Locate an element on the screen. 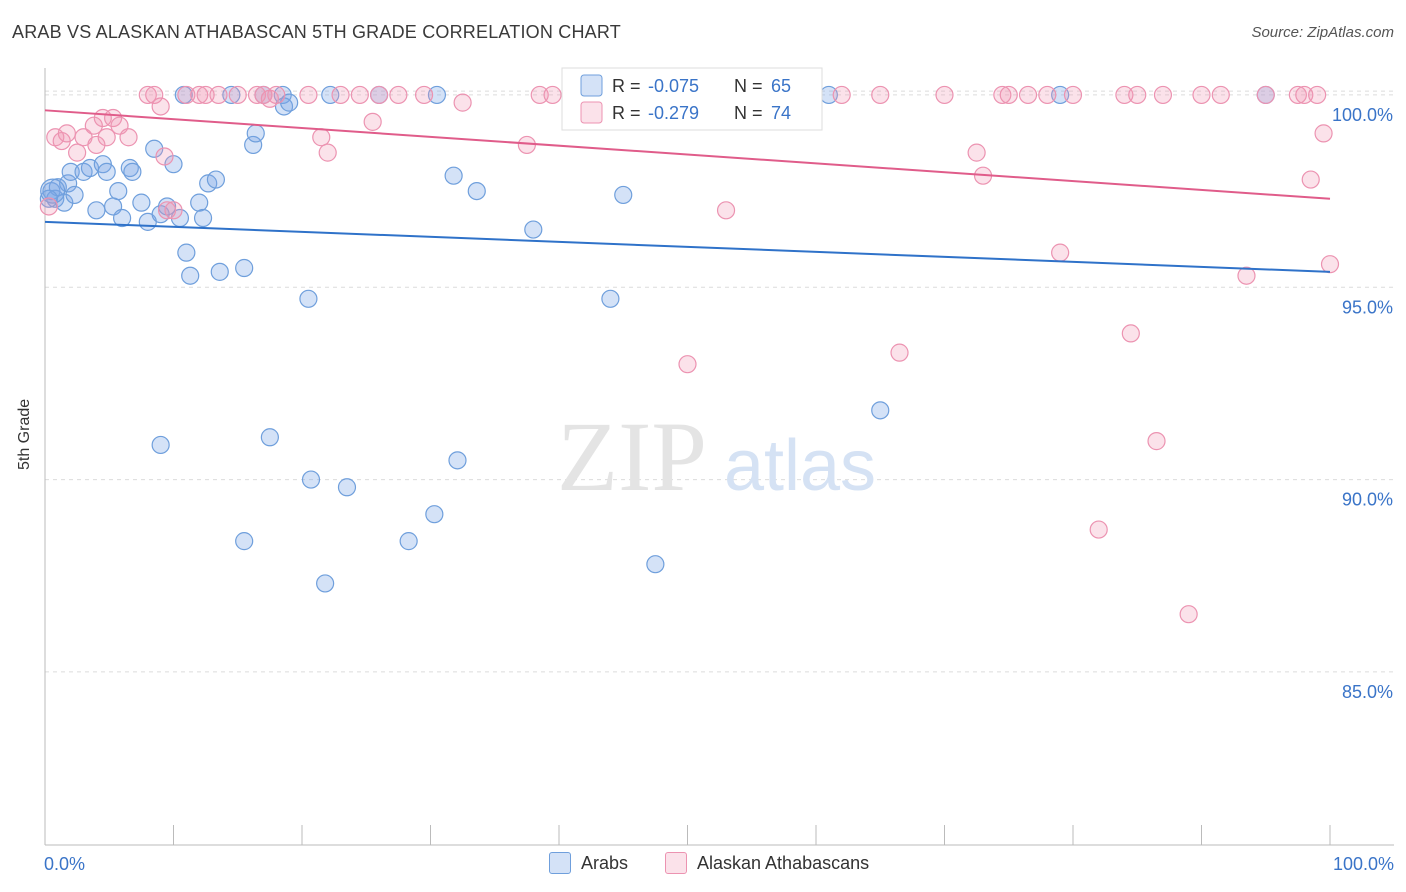 This screenshot has height=892, width=1406. series-legend: Arabs Alaskan Athabascans is located at coordinates (703, 865).